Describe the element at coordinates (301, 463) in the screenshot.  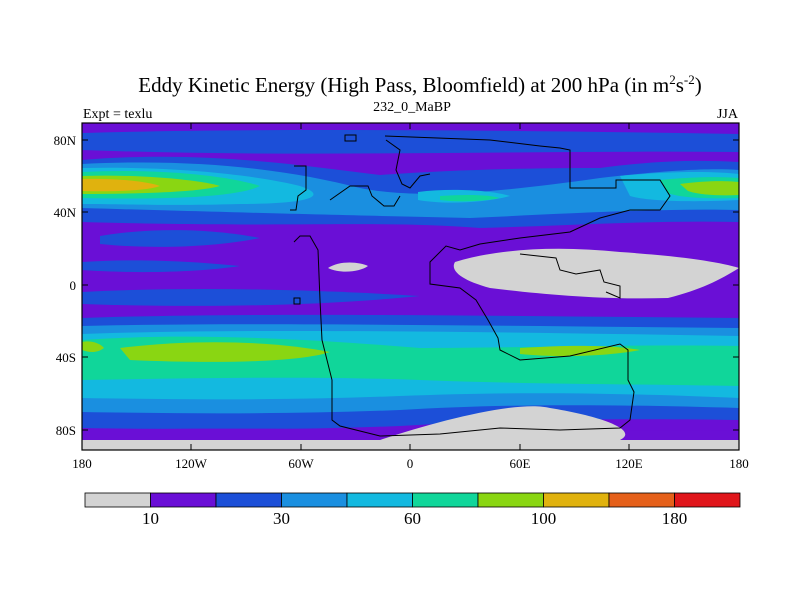
I see `lon-tick-label: 60W` at that location.